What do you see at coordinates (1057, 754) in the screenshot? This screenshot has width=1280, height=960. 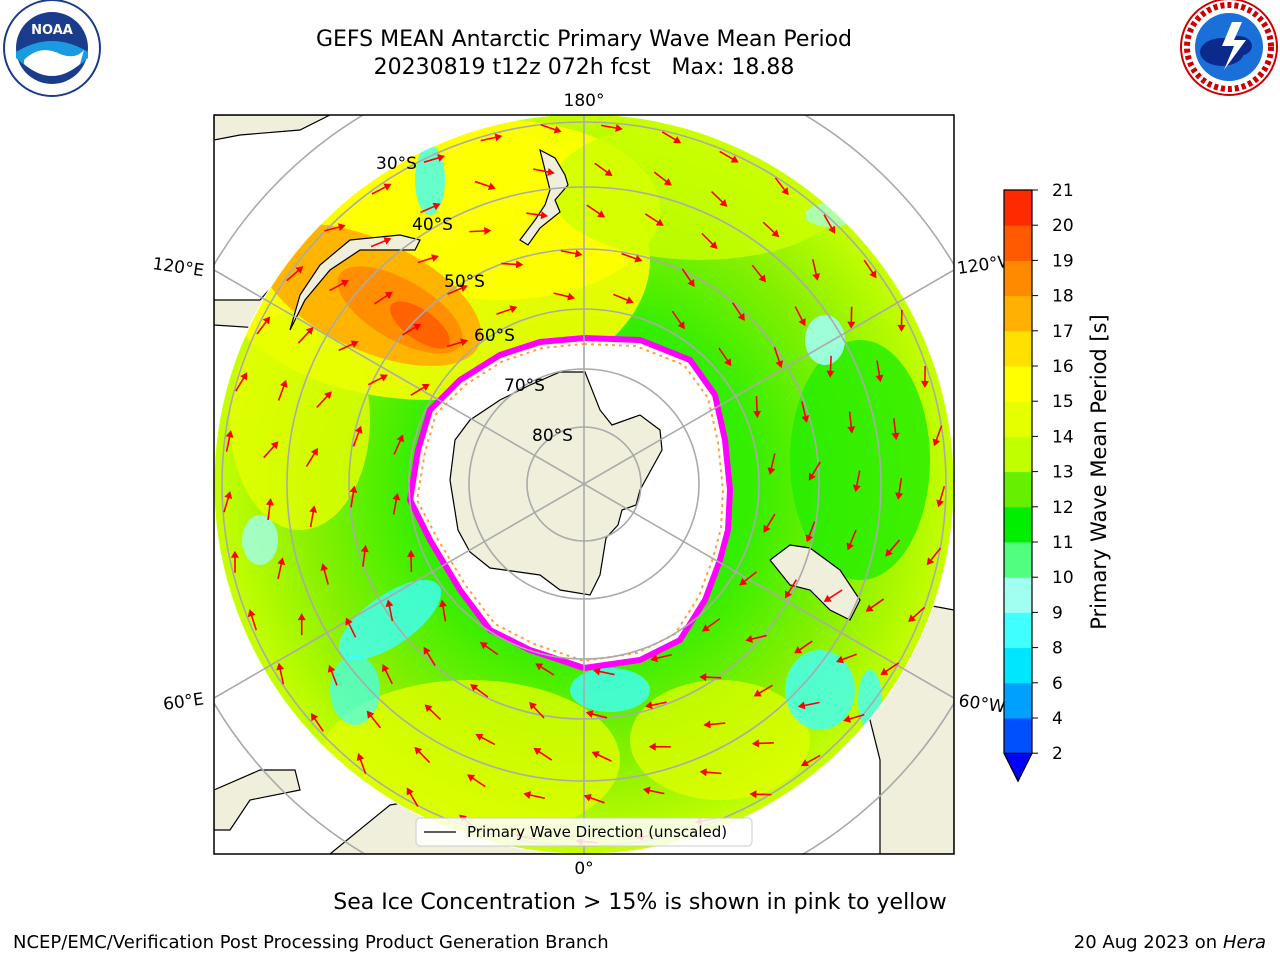 I see `colorbar-tick-label: 2` at bounding box center [1057, 754].